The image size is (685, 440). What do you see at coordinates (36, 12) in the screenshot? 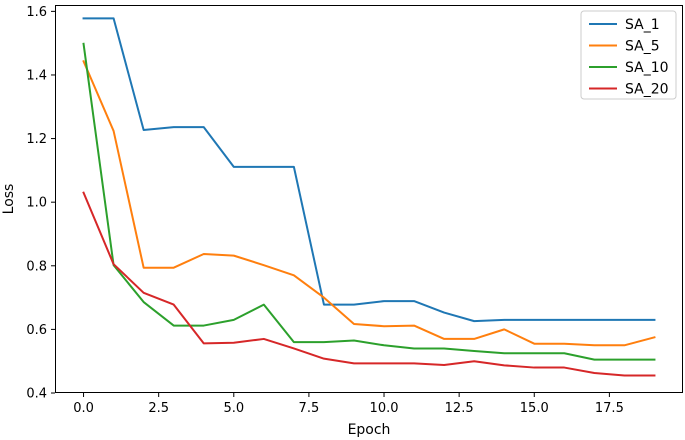
I see `y-tick-label: 1.6` at bounding box center [36, 12].